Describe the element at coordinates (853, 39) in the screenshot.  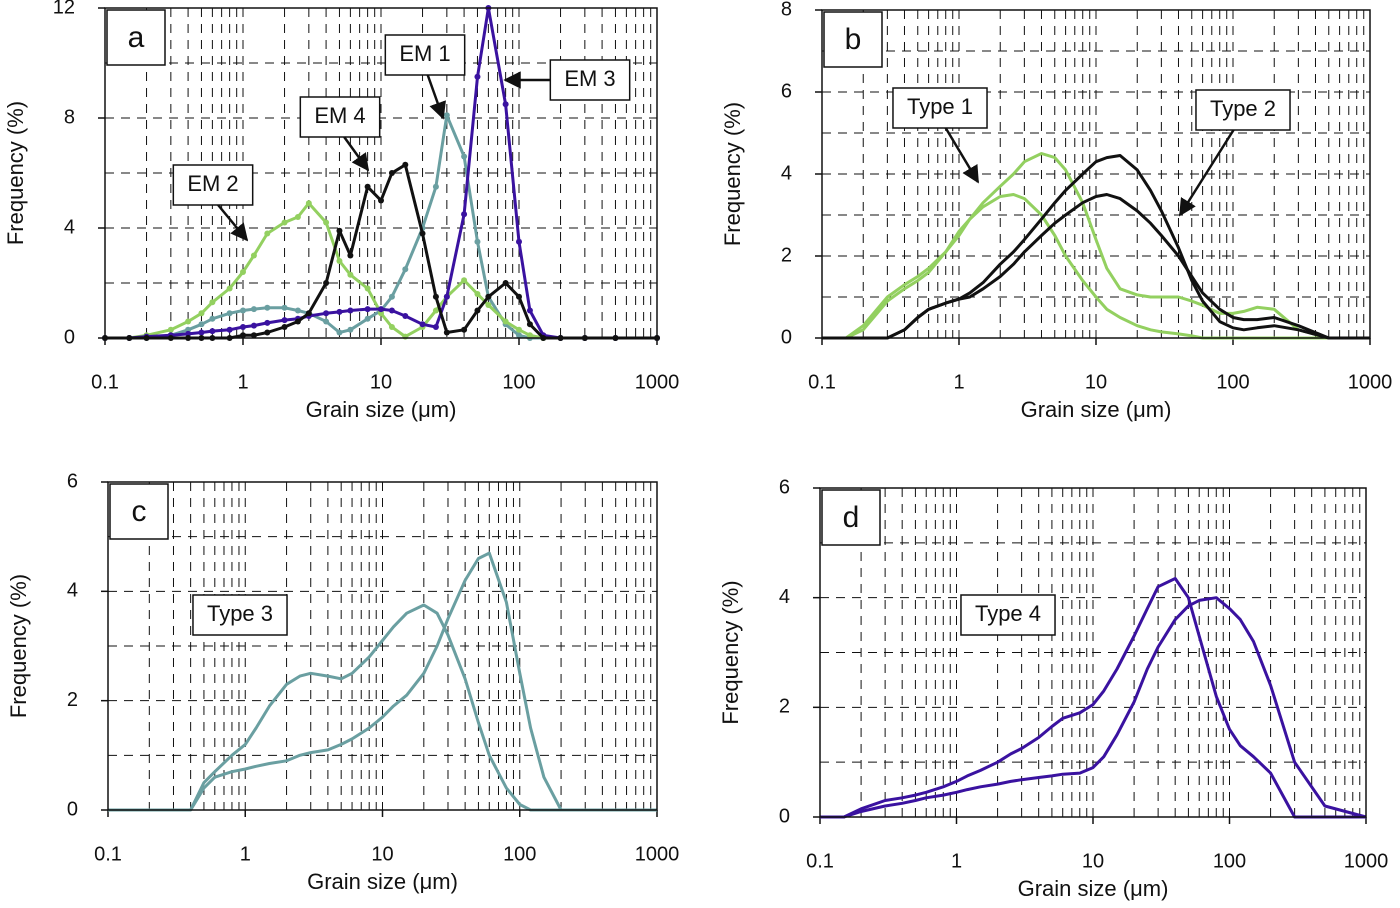
I see `panel-label: b` at that location.